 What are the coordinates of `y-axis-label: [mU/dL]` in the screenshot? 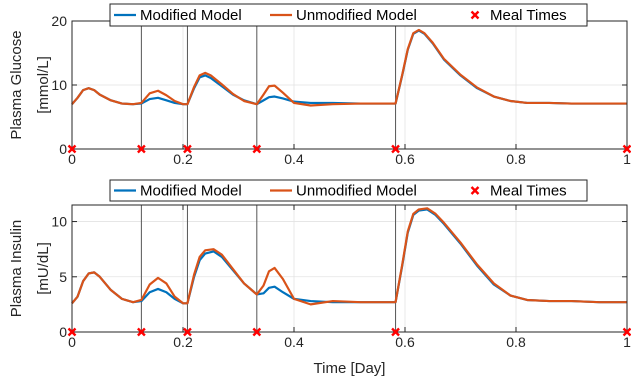 It's located at (43, 268).